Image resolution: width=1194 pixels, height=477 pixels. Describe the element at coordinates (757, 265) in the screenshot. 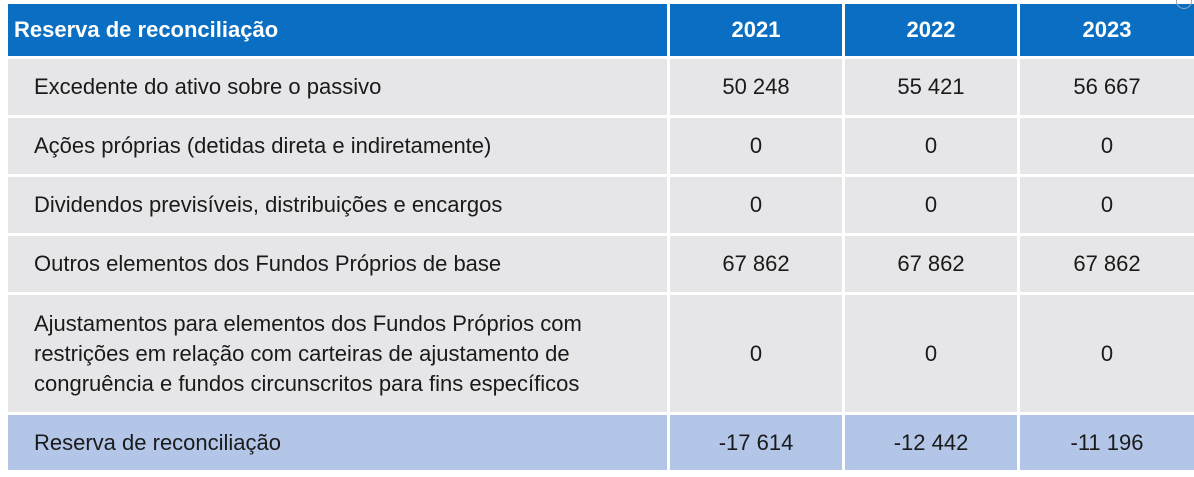

I see `row-value-2021: 67 862` at that location.